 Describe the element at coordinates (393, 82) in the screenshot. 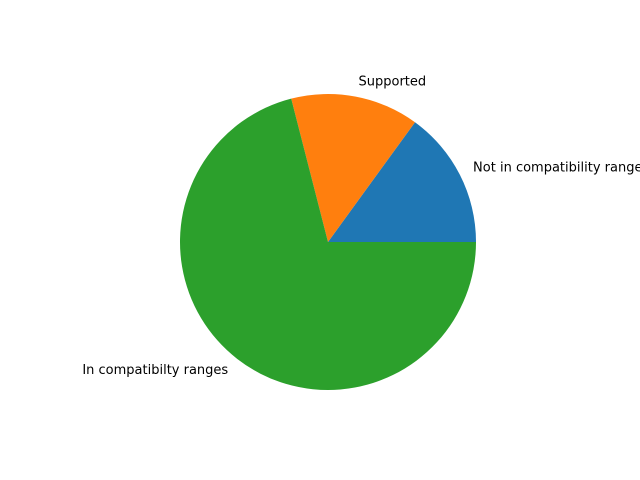

I see `pie-label-supported: Supported` at that location.